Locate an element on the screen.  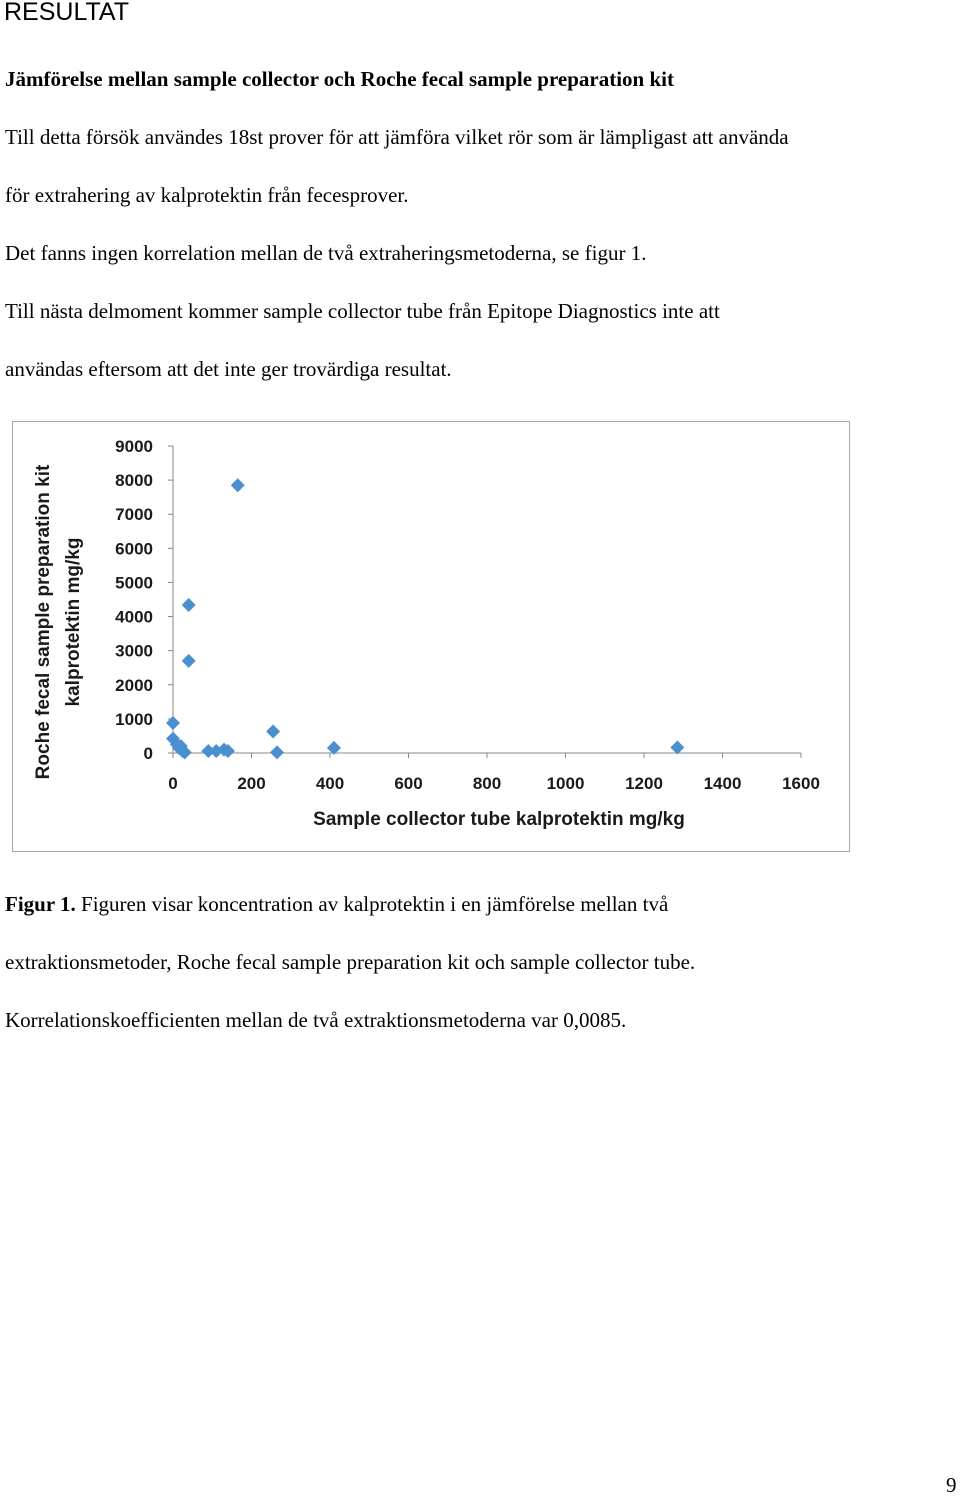
y-tick-label: 8000 is located at coordinates (134, 480).